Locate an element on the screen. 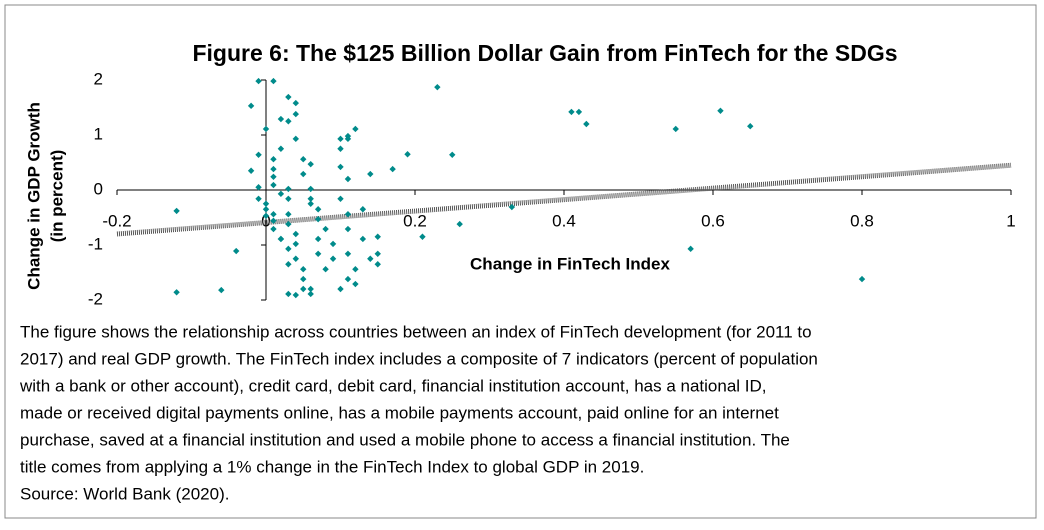  x-tick-label: 0 is located at coordinates (265, 220).